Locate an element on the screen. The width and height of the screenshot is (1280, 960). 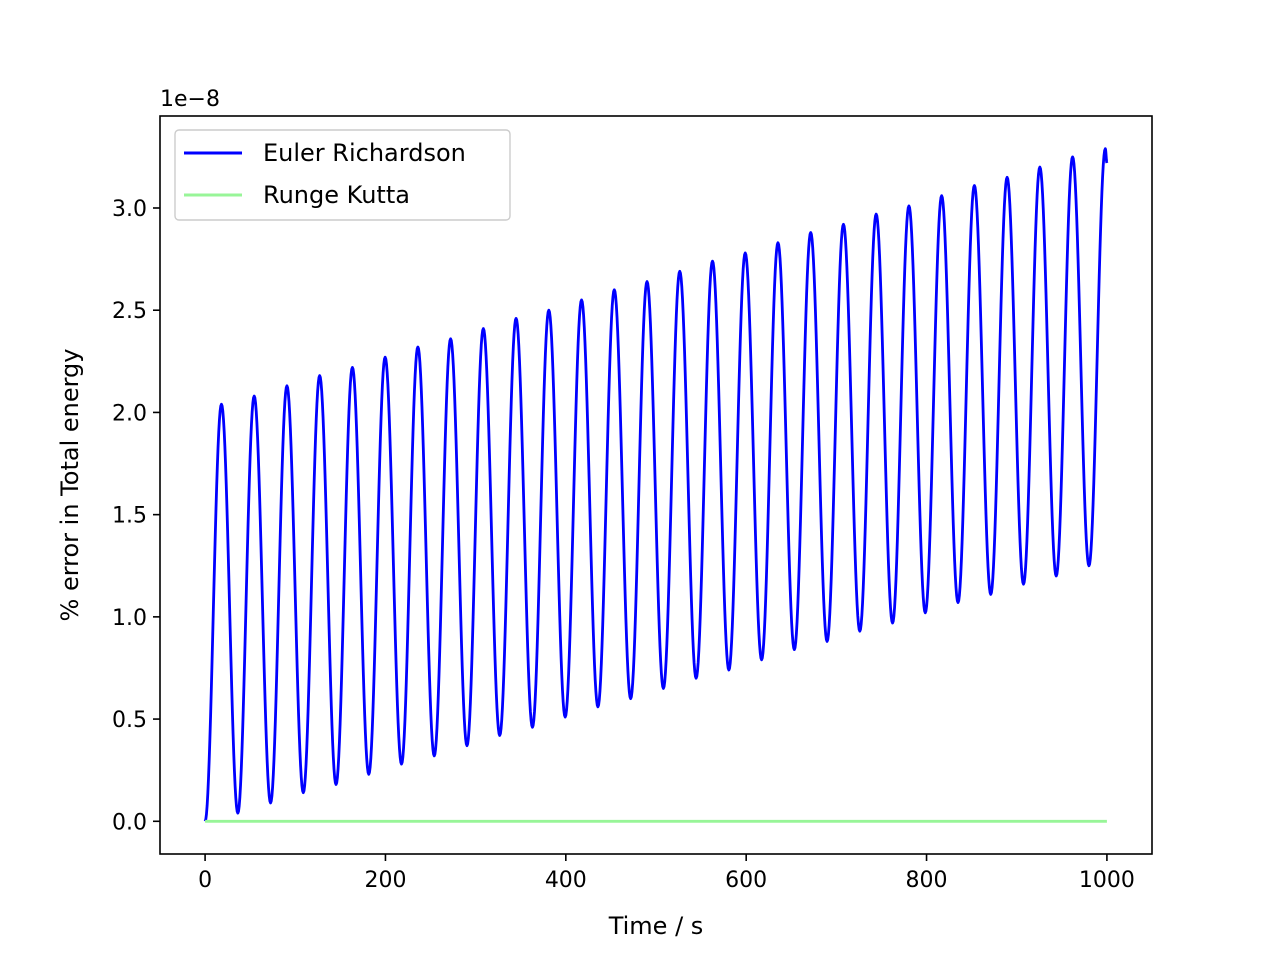
legend-box is located at coordinates (342, 175).